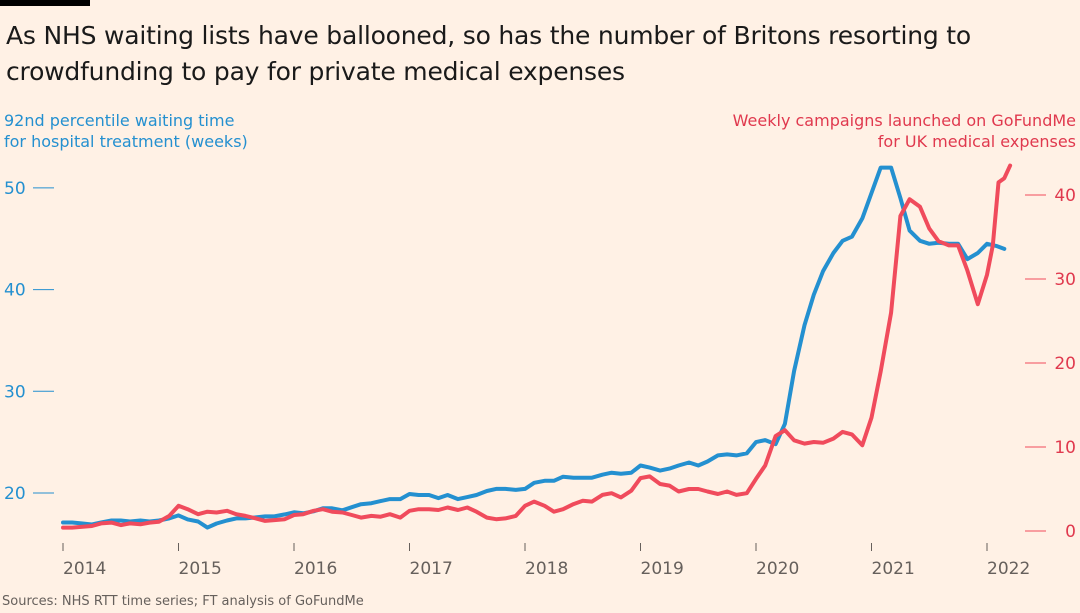  I want to click on left-axis-label-line2: for hospital treatment (weeks), so click(126, 141).